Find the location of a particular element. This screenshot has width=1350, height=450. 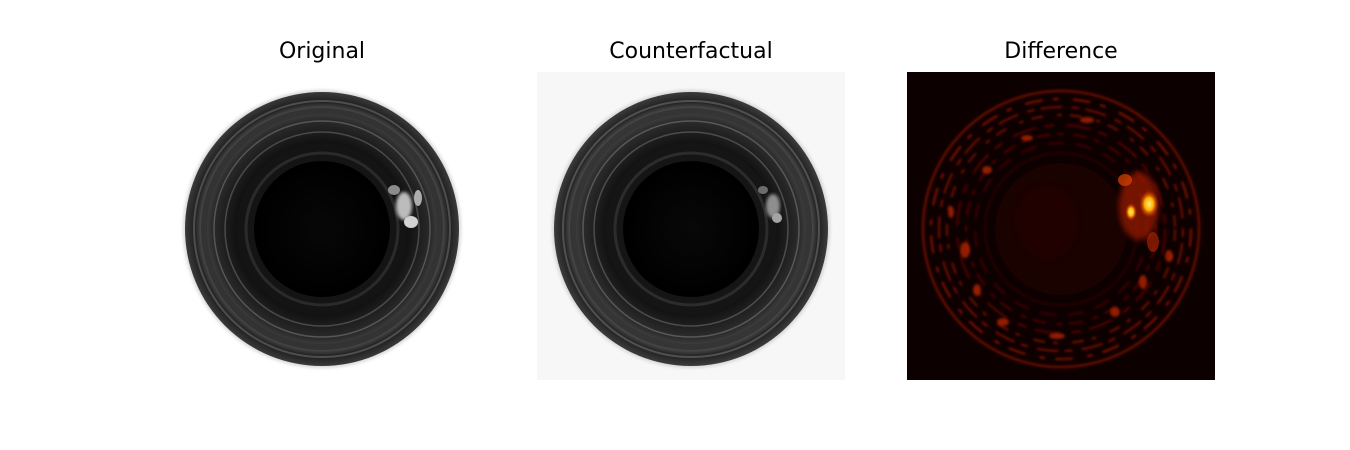

panel-title-counterfactual: Counterfactual is located at coordinates (691, 51).